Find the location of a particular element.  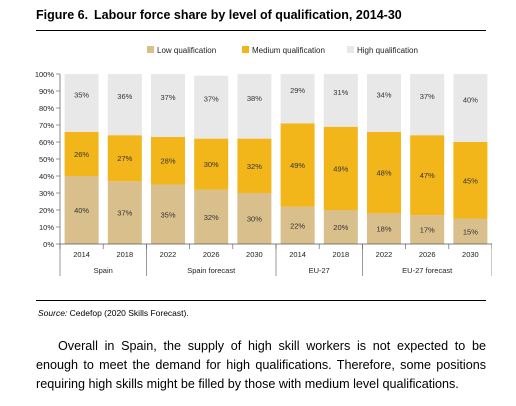

y-tick-label: 30% is located at coordinates (46, 193).